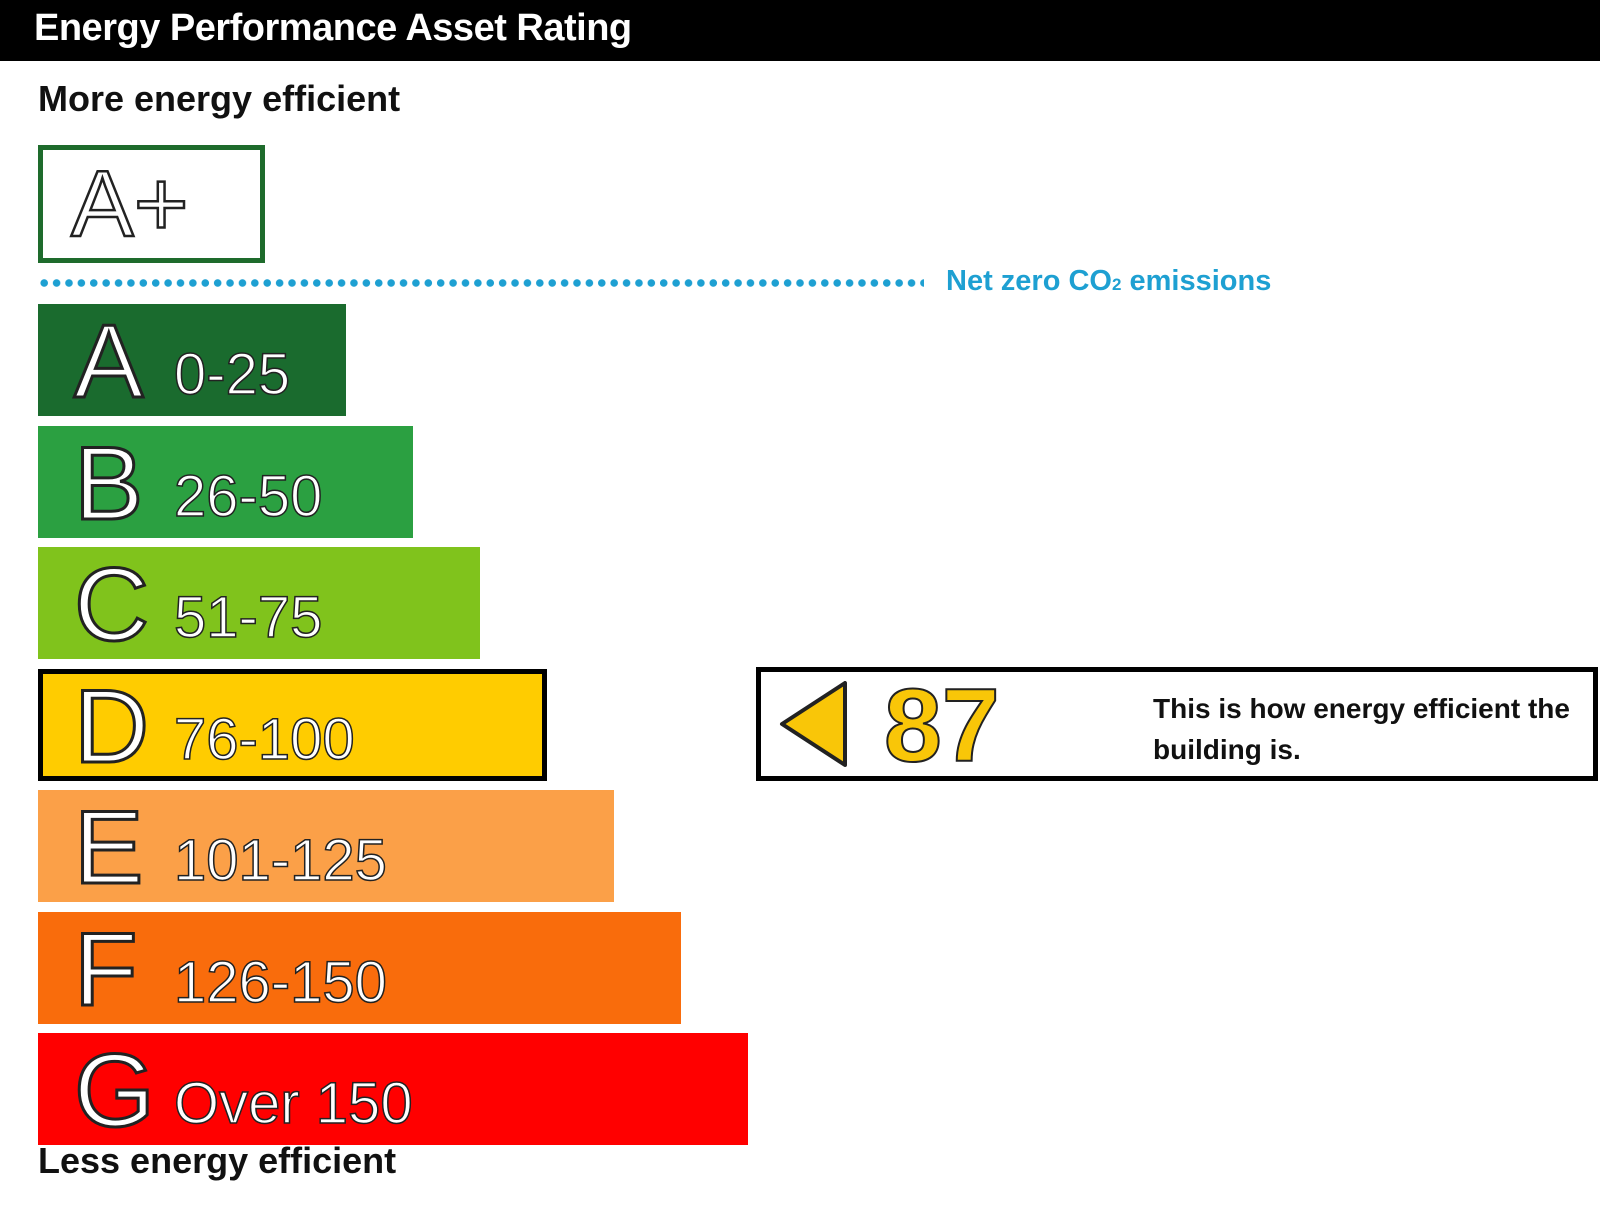  I want to click on band-d: D 76-100, so click(292, 724).